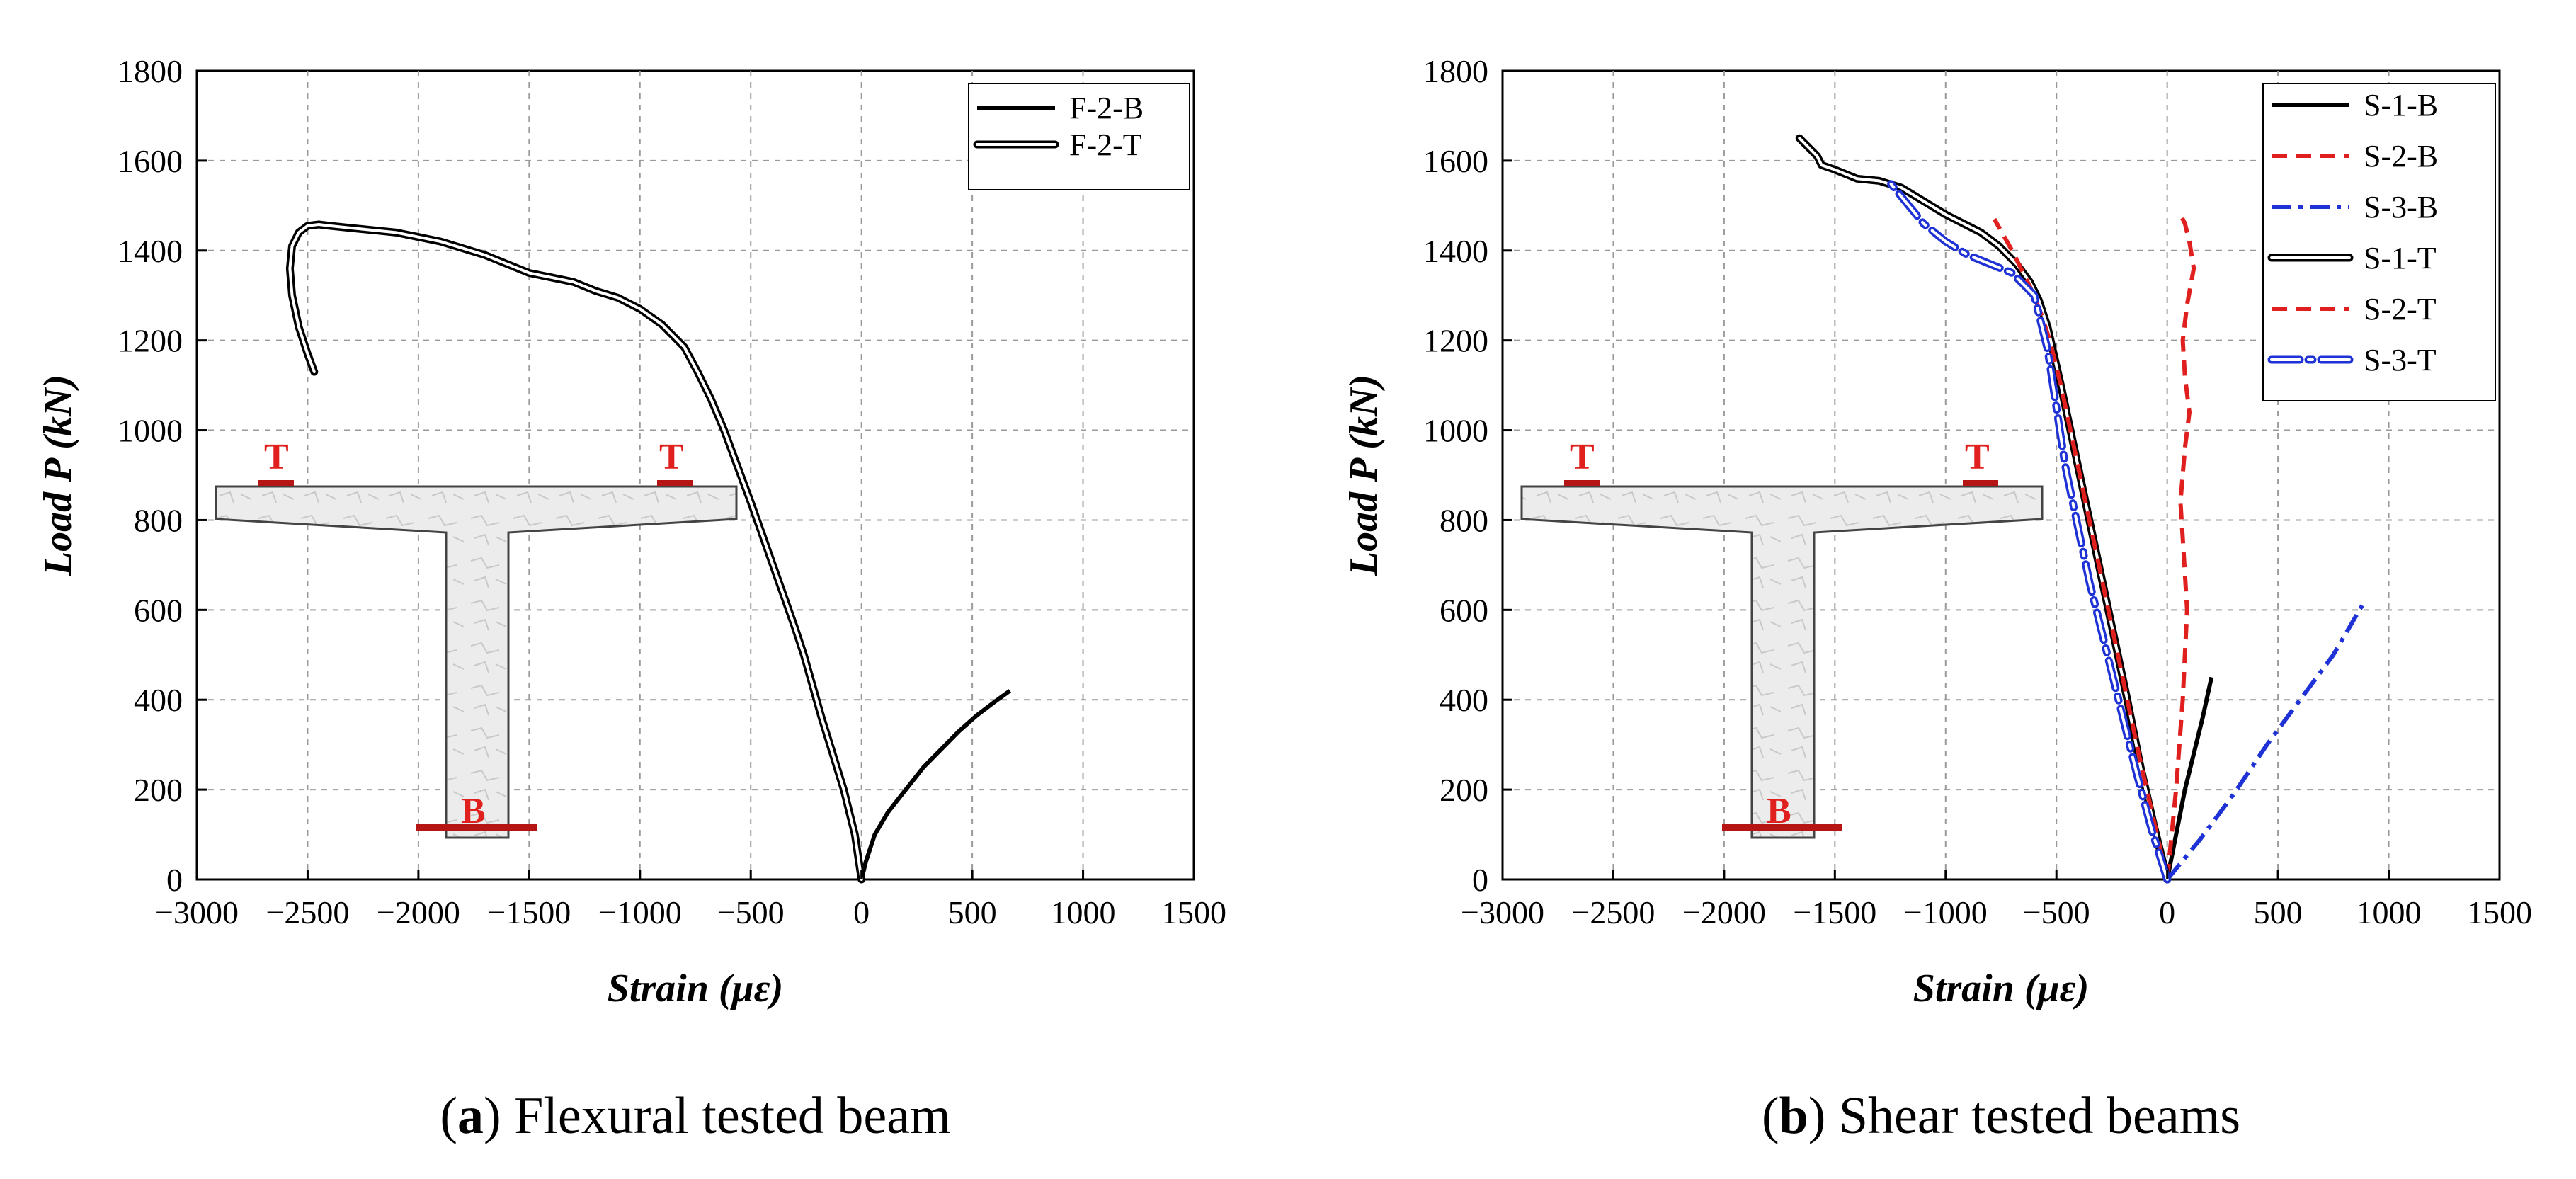 This screenshot has width=2576, height=1179. Describe the element at coordinates (1771, 1116) in the screenshot. I see `caption-open-paren-b: (` at that location.